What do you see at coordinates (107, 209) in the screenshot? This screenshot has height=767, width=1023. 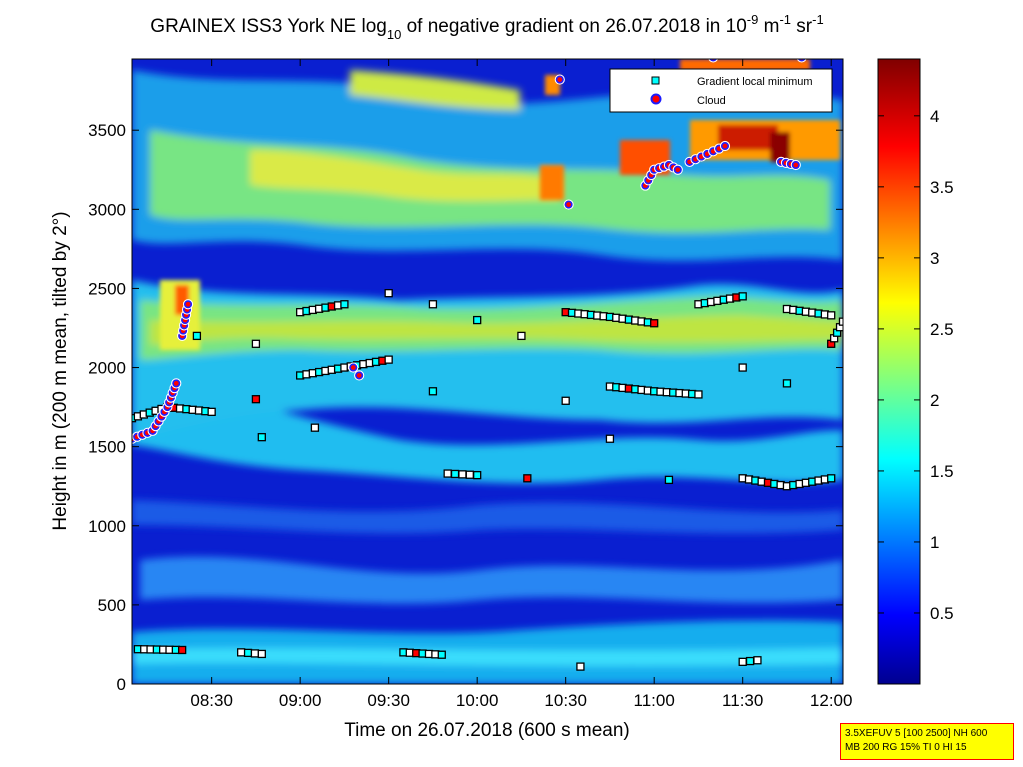 I see `y-tick-label: 3000` at bounding box center [107, 209].